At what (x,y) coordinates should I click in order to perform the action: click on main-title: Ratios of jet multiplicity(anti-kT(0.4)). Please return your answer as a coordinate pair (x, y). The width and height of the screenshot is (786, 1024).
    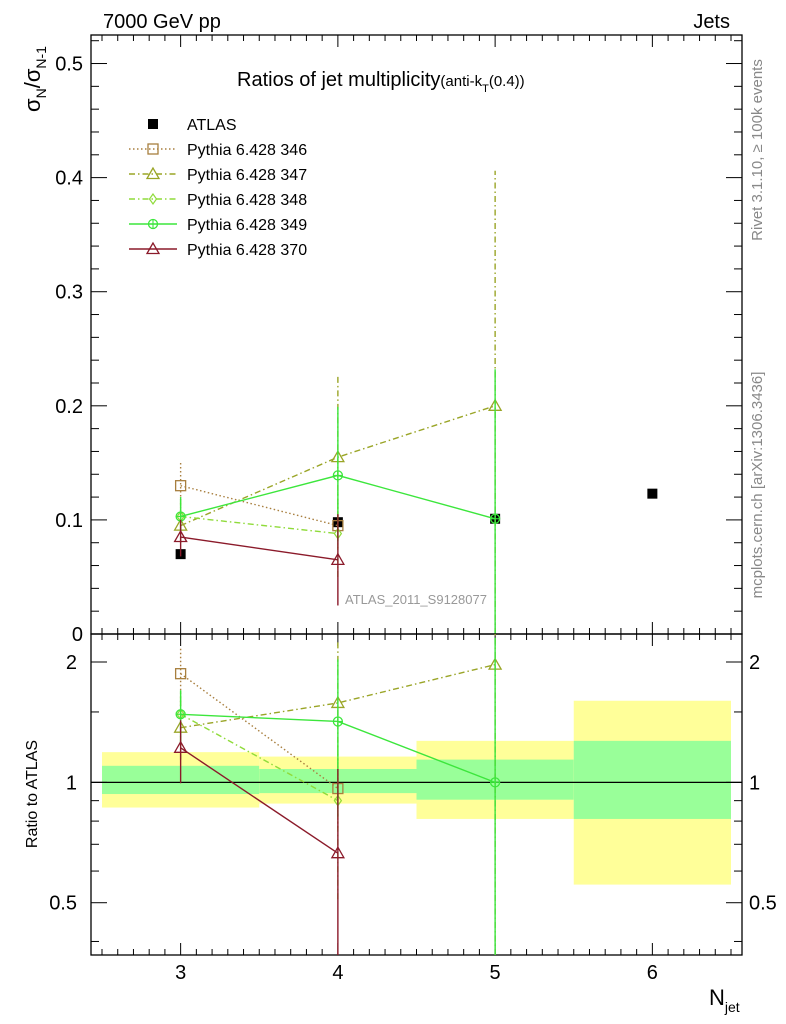
    Looking at the image, I should click on (381, 82).